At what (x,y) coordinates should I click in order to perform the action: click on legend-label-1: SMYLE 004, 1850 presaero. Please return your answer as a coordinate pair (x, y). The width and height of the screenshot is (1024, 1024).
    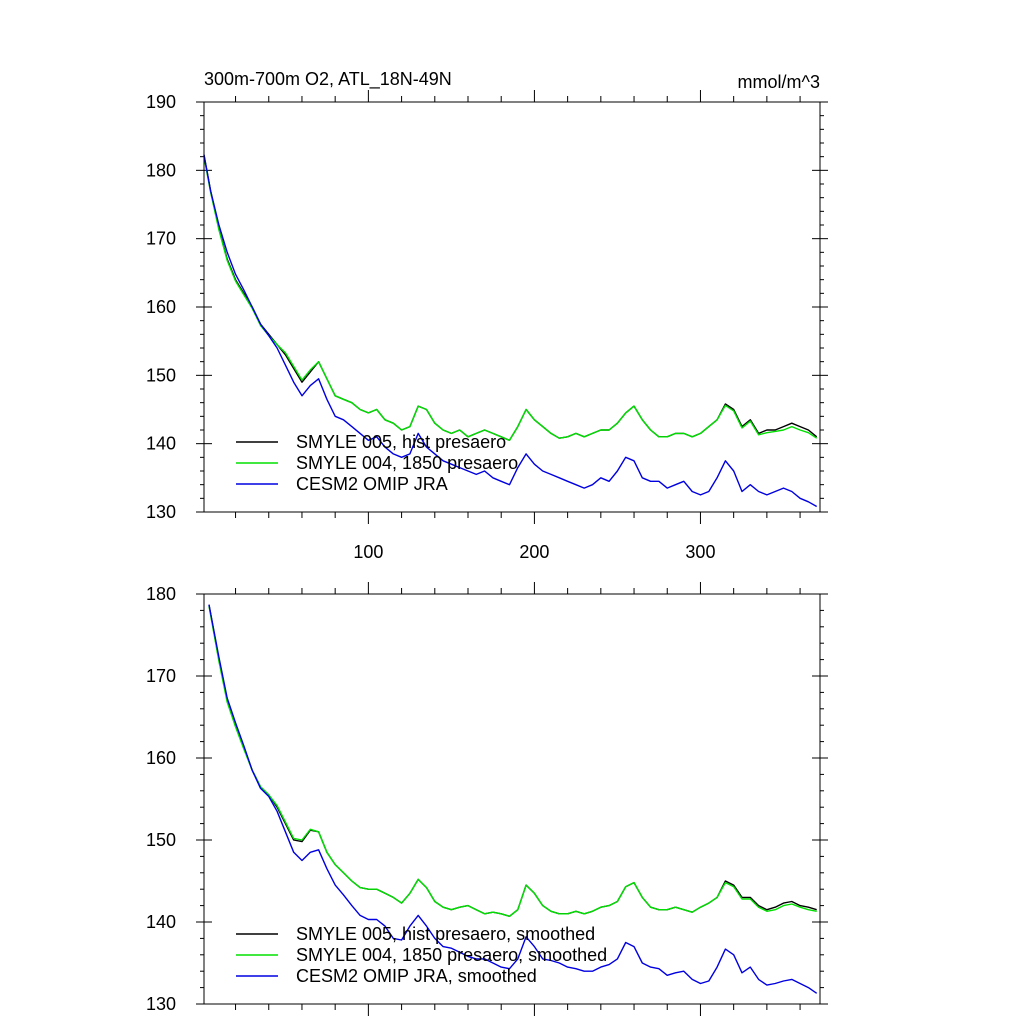
    Looking at the image, I should click on (407, 463).